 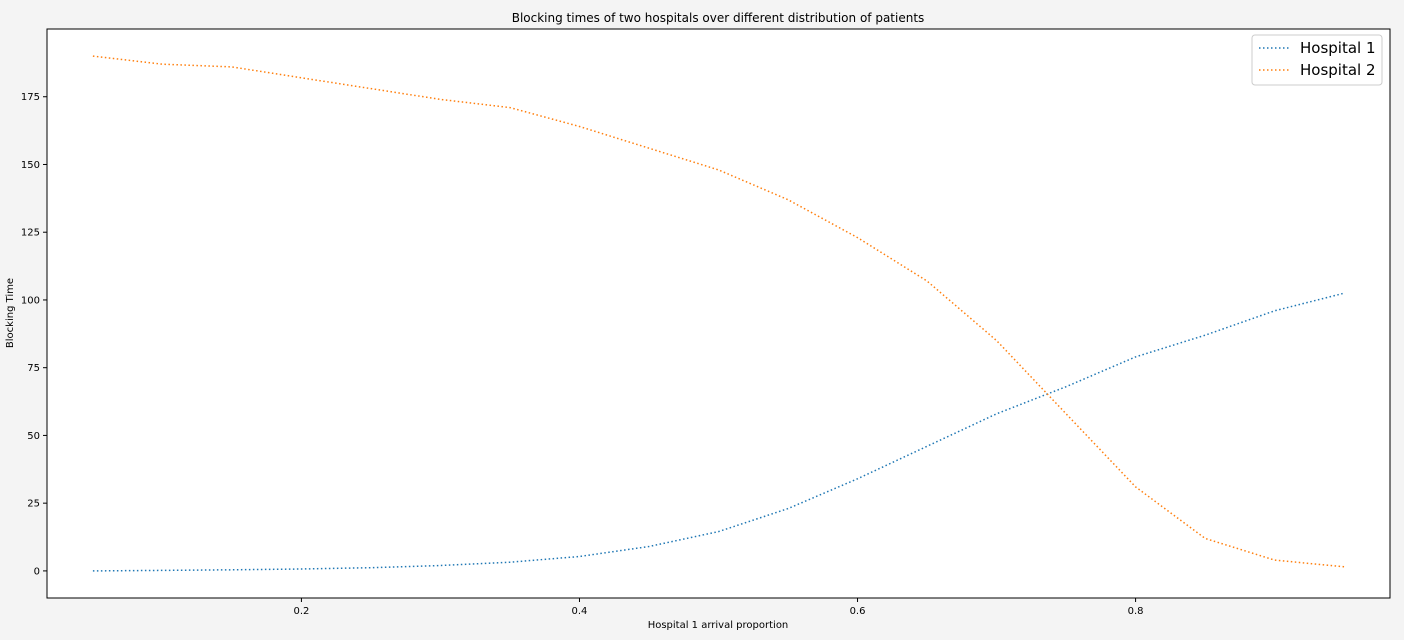 I want to click on y-axis-label: Blocking Time, so click(x=10, y=313).